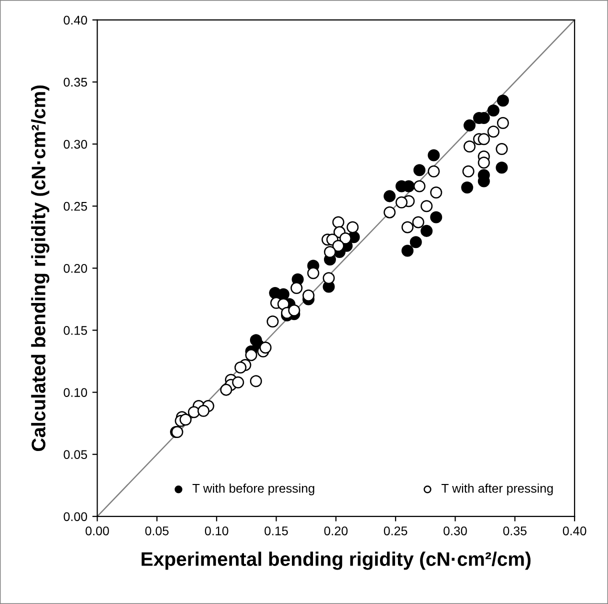 This screenshot has height=604, width=608. Describe the element at coordinates (336, 561) in the screenshot. I see `x-axis-title: Experimental bending rigidity (cN·cm²/cm)` at that location.